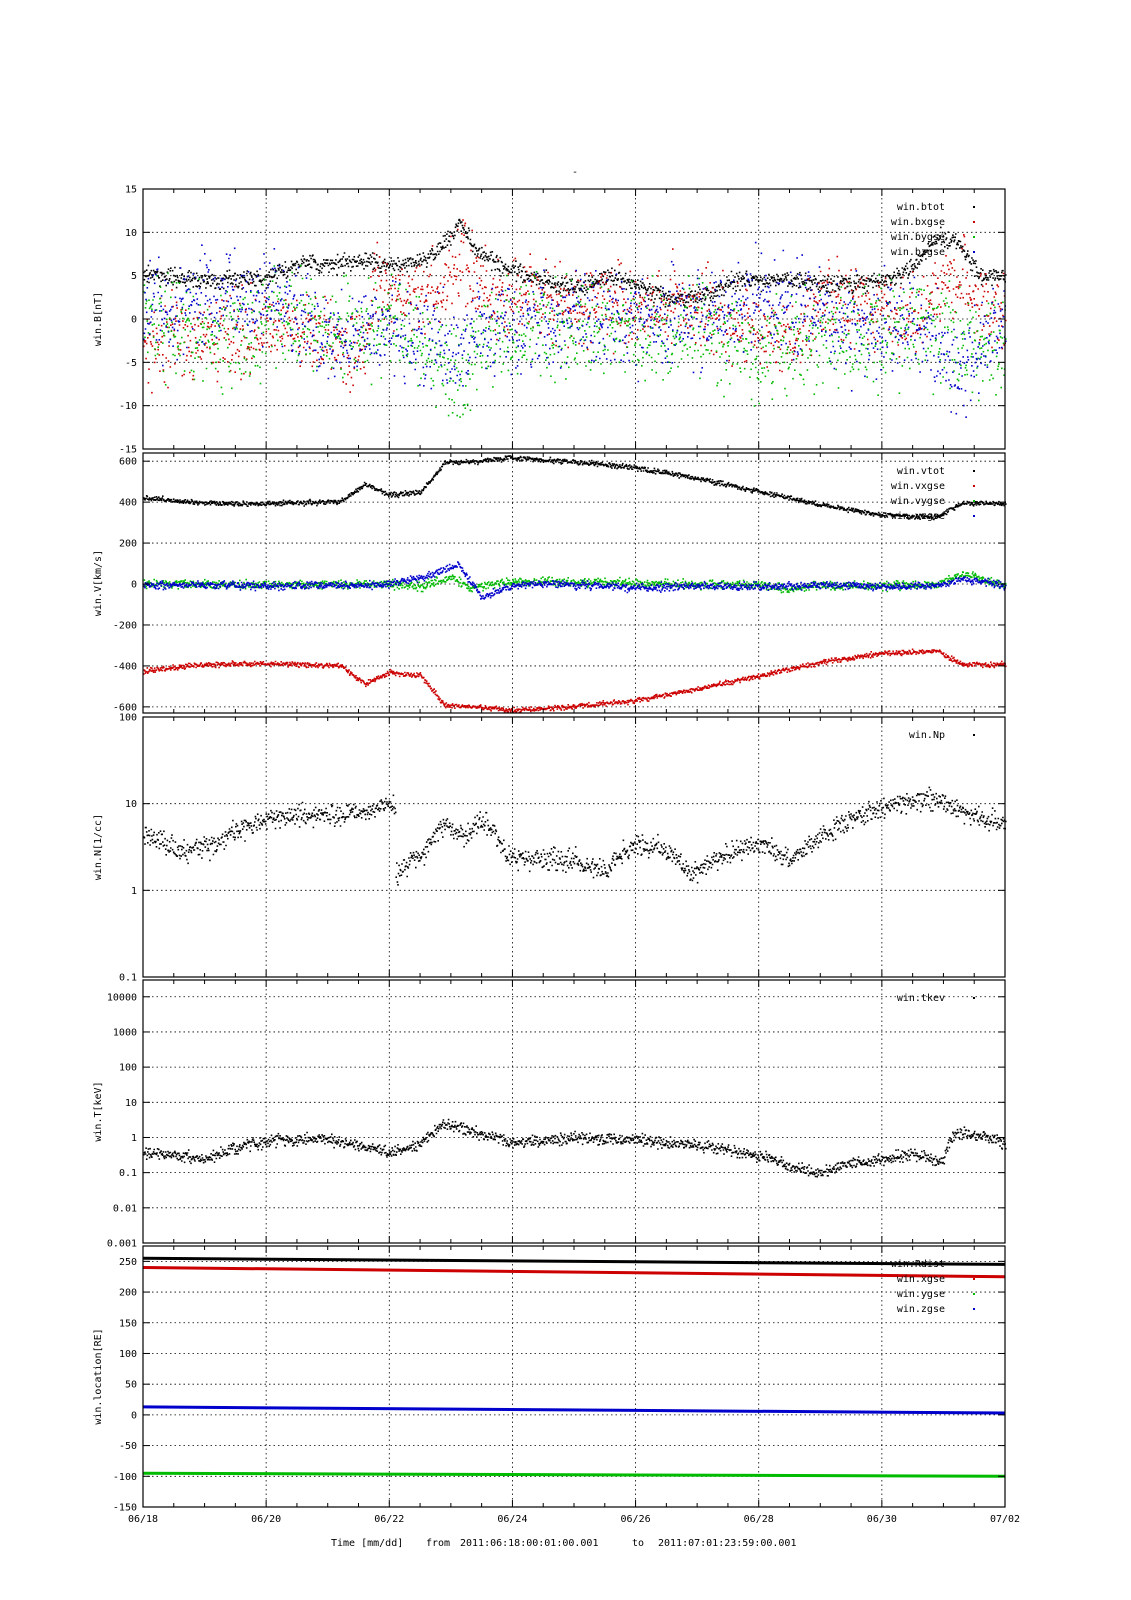 The image size is (1131, 1600). I want to click on y-tick-label: 0.001, so click(122, 1244).